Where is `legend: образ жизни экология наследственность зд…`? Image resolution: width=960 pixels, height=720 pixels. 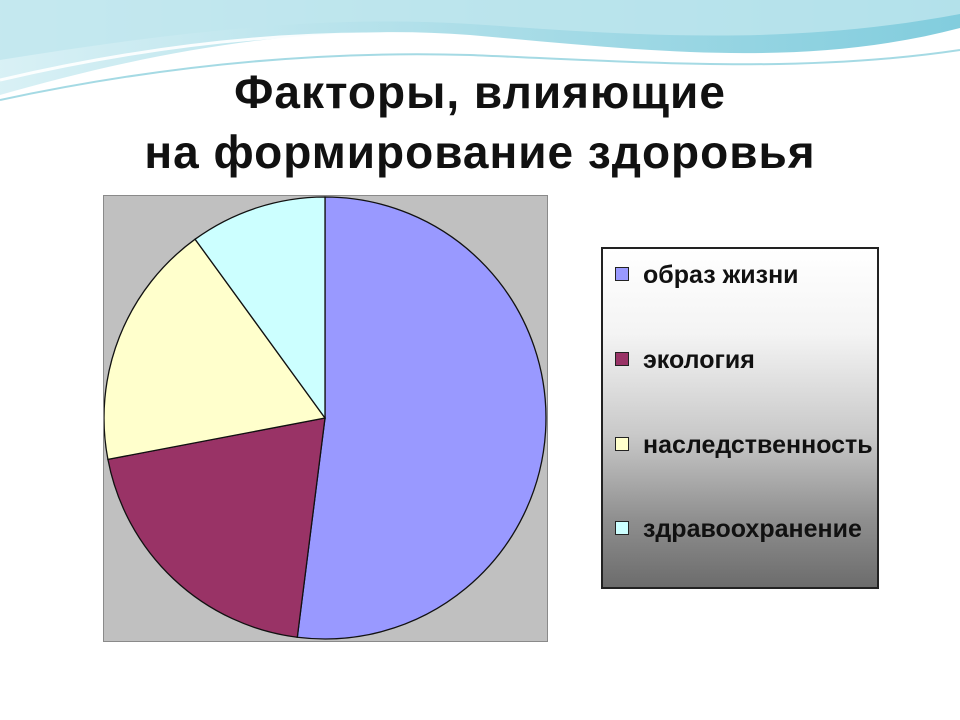 legend: образ жизни экология наследственность зд… is located at coordinates (740, 418).